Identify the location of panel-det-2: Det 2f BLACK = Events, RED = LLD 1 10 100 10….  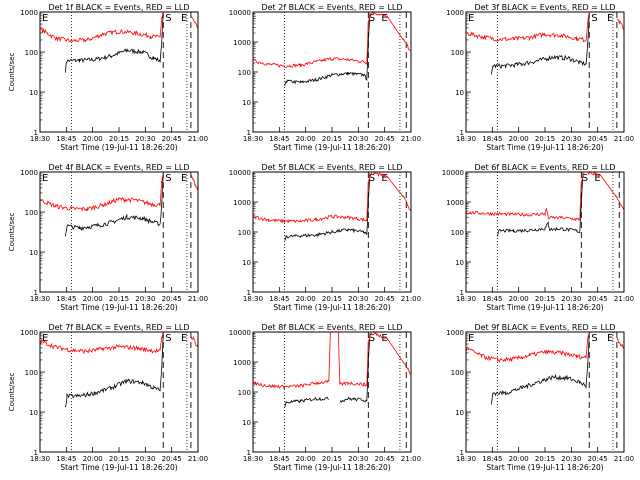
(325, 77).